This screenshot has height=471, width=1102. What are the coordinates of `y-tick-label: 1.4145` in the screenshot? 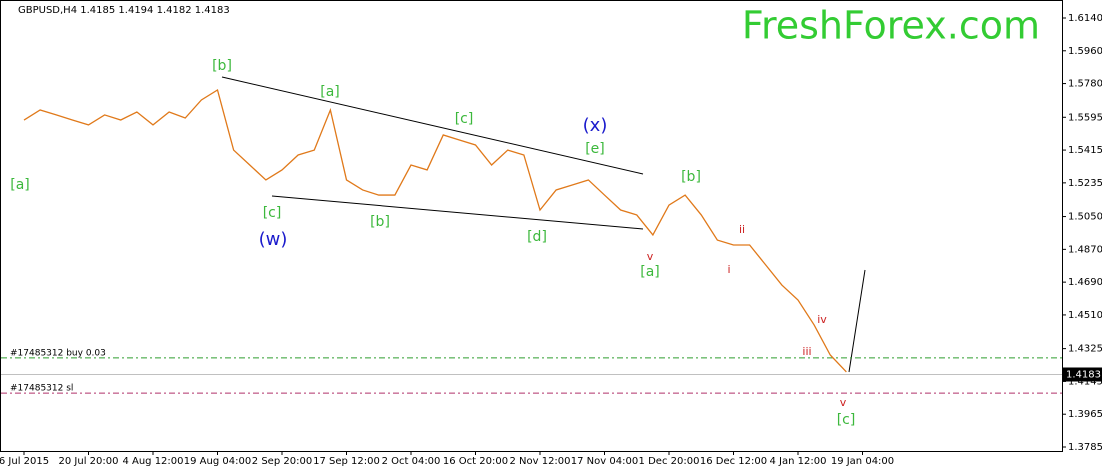 It's located at (1085, 381).